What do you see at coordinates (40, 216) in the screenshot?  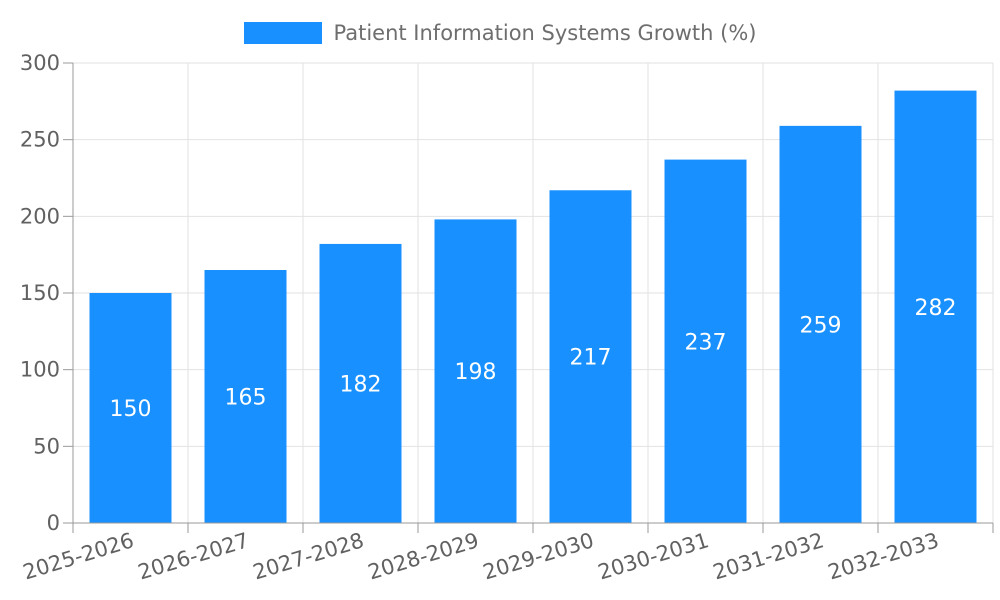 I see `y-tick-label: 200` at bounding box center [40, 216].